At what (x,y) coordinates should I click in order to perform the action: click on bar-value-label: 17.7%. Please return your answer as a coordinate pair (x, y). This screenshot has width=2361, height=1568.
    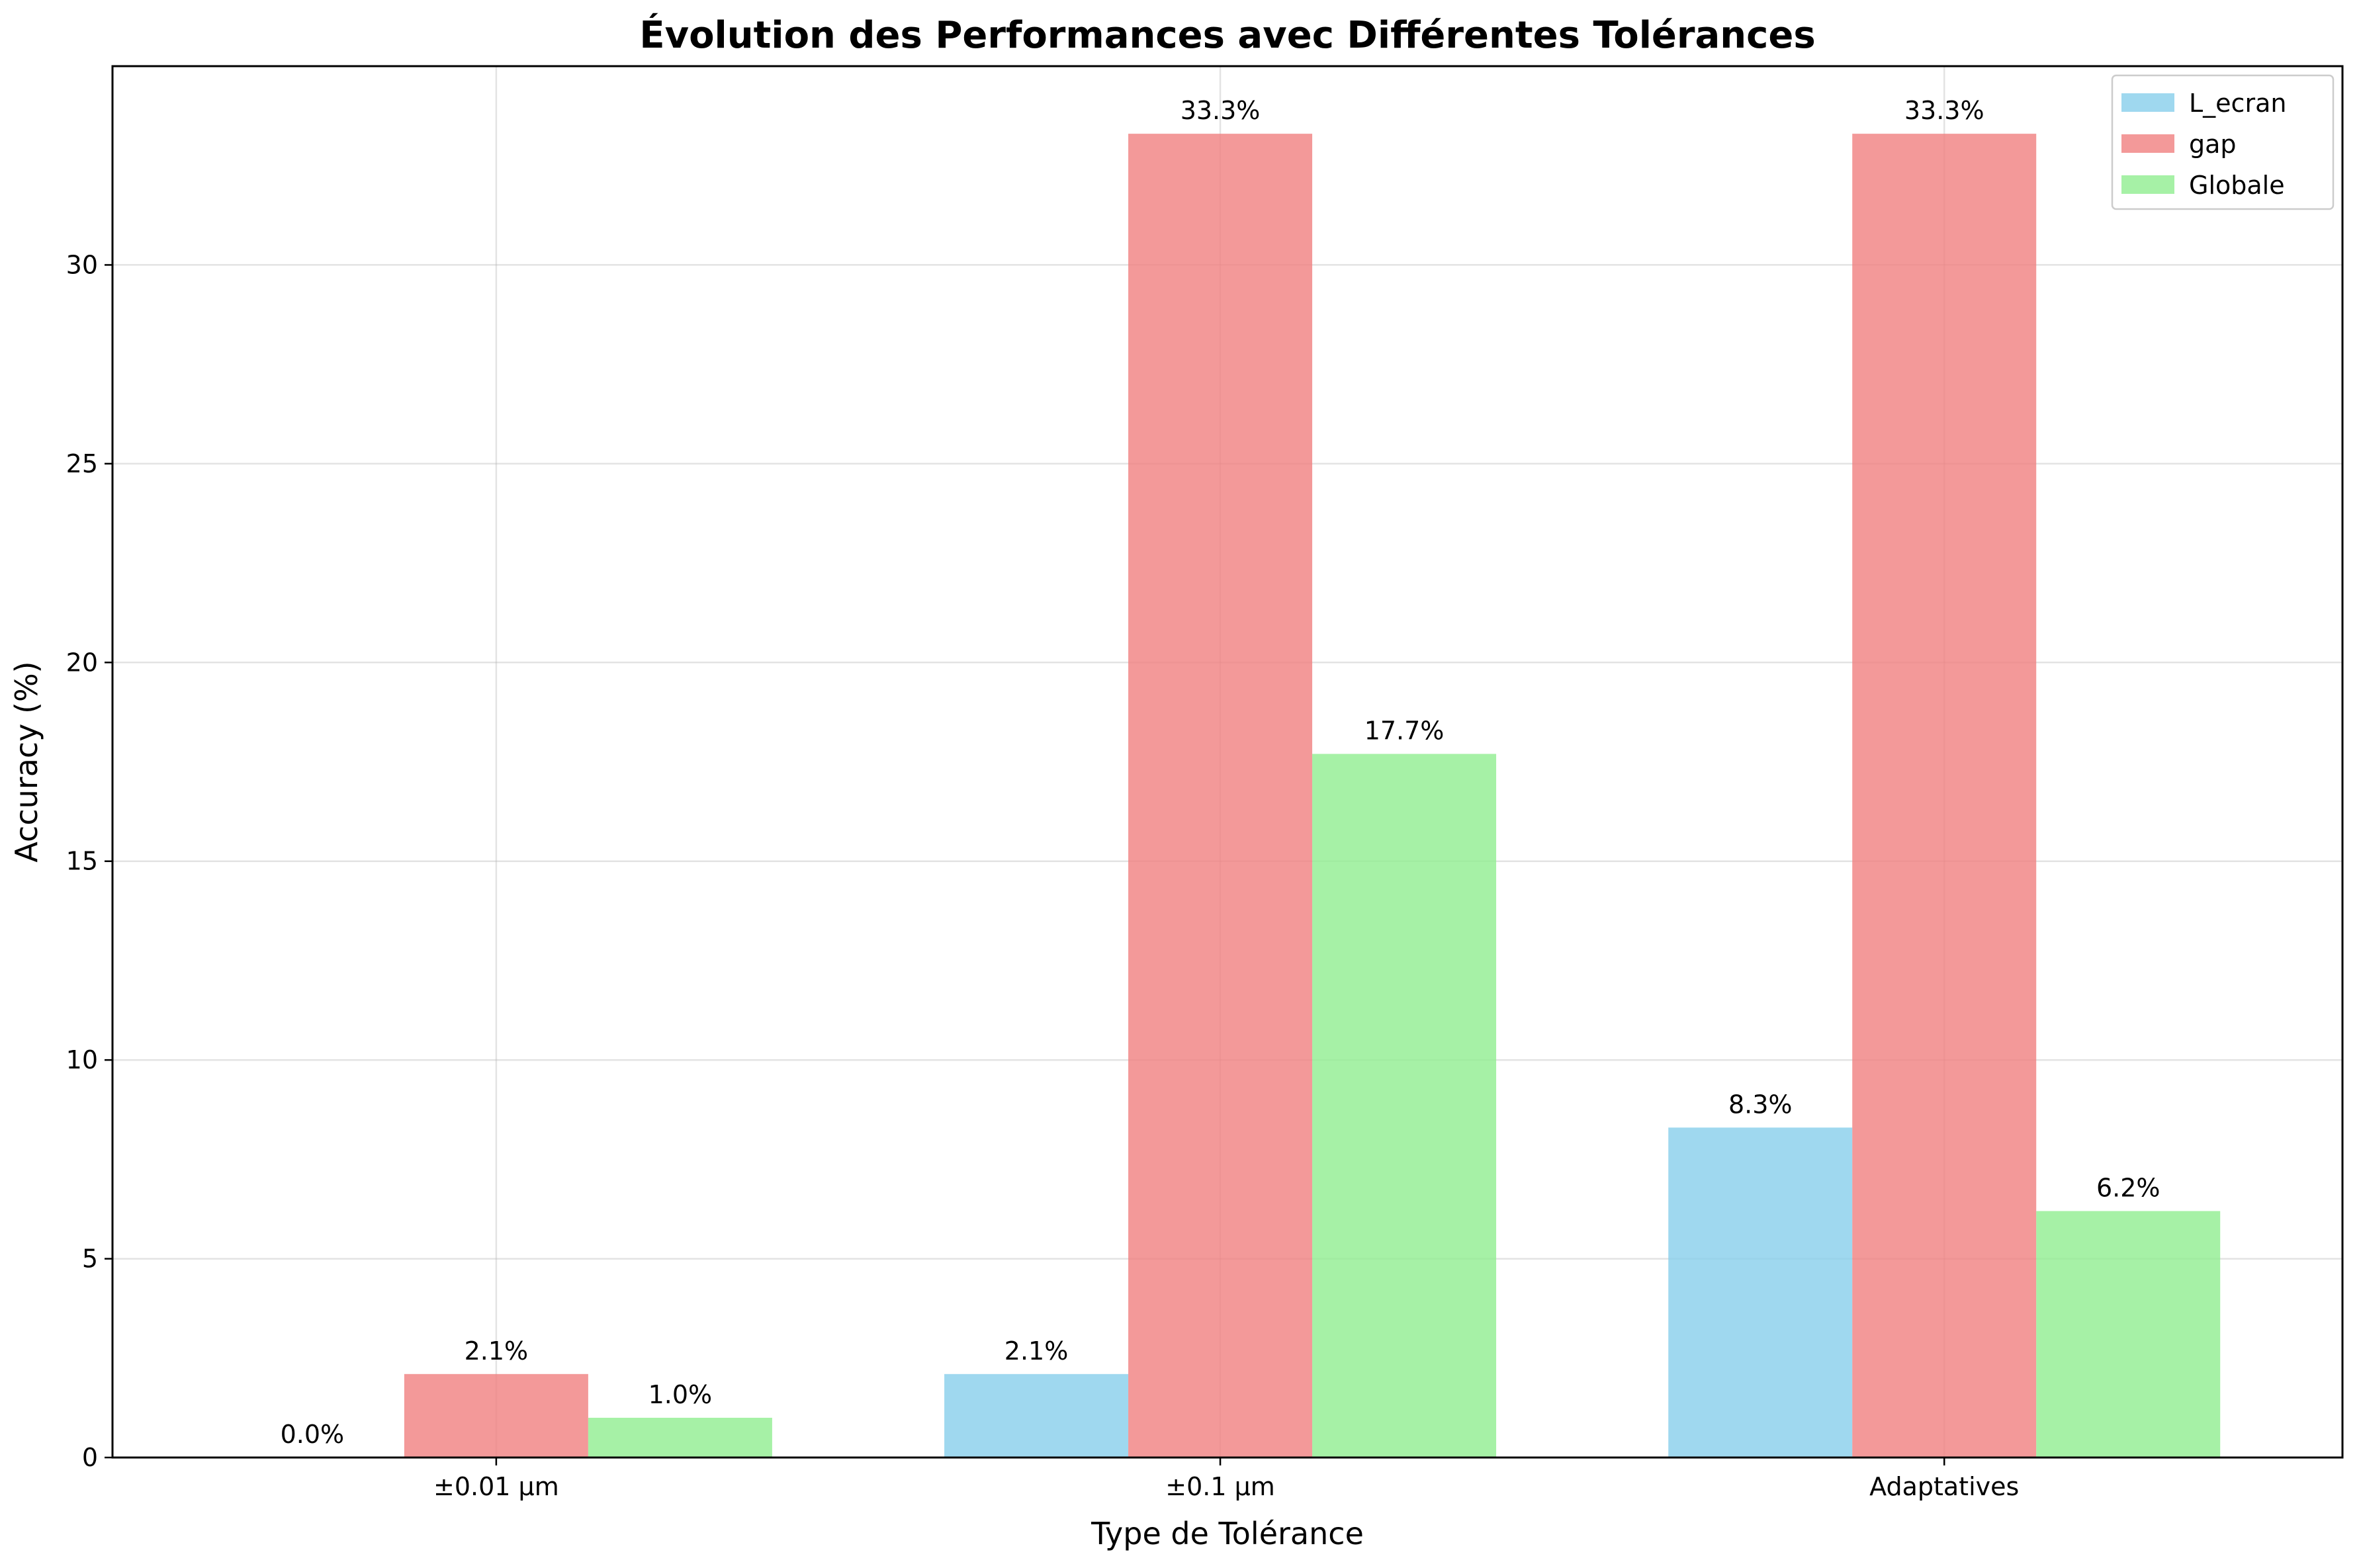
    Looking at the image, I should click on (1404, 730).